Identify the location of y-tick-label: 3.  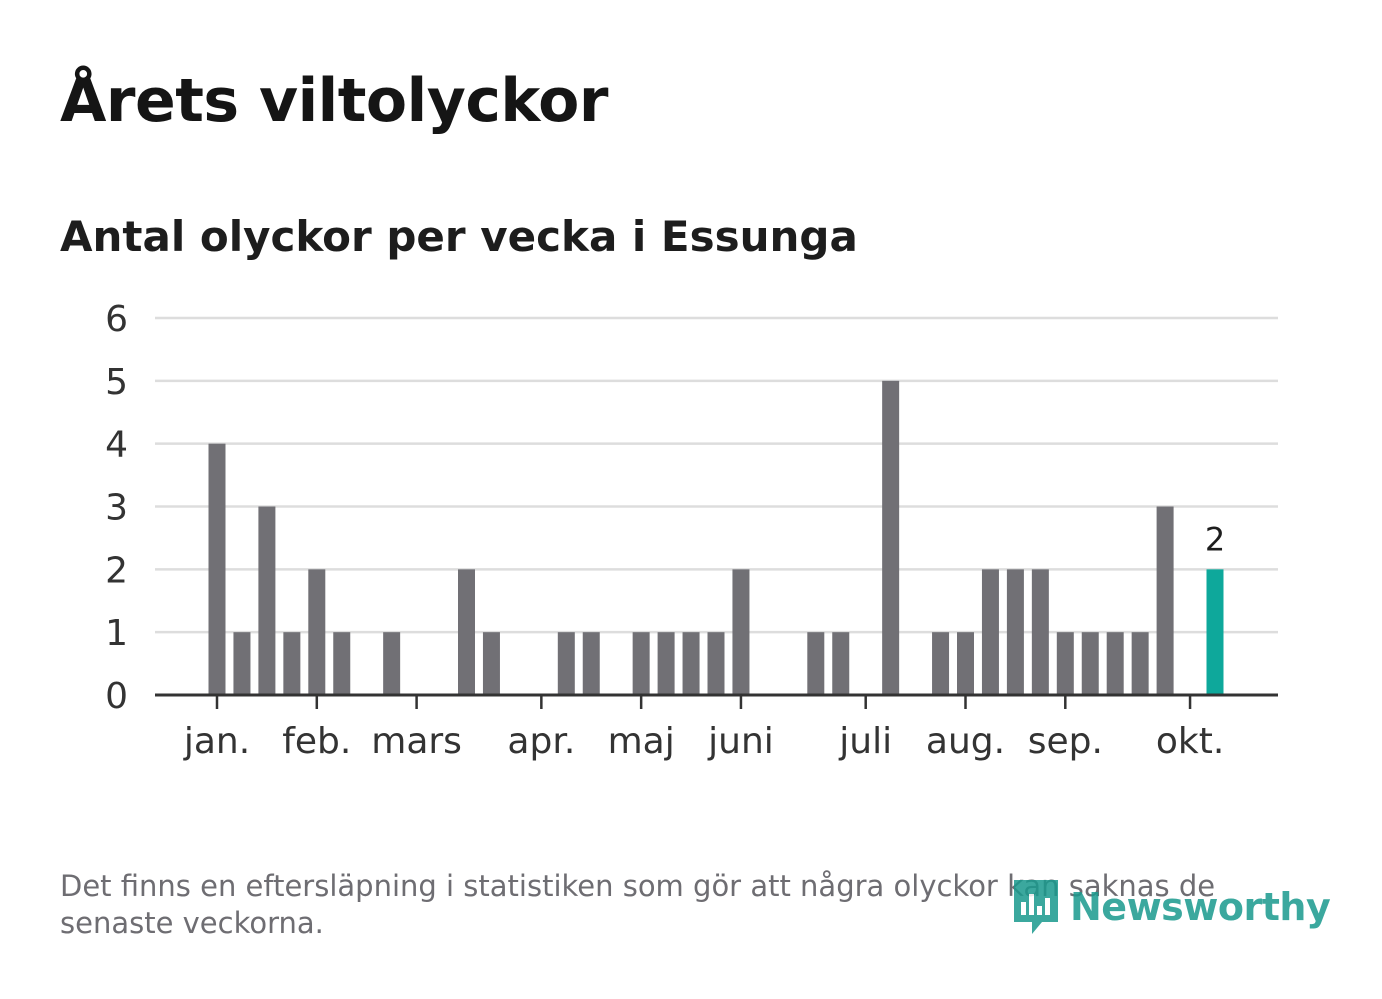
(116, 508).